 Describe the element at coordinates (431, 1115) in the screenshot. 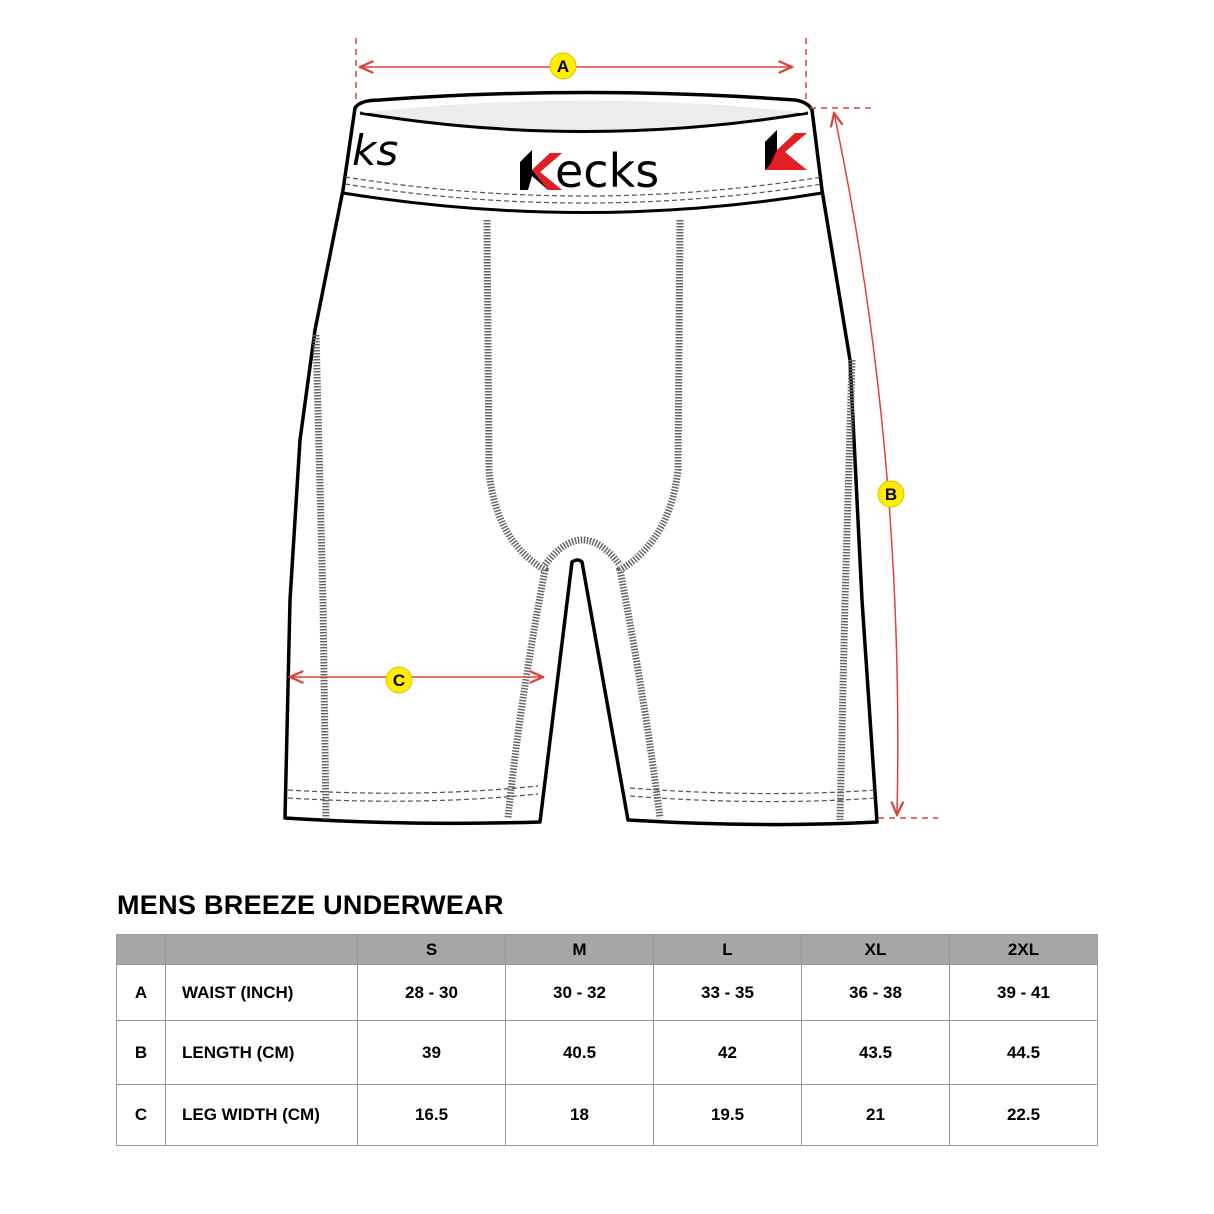

I see `cell: 16.5` at that location.